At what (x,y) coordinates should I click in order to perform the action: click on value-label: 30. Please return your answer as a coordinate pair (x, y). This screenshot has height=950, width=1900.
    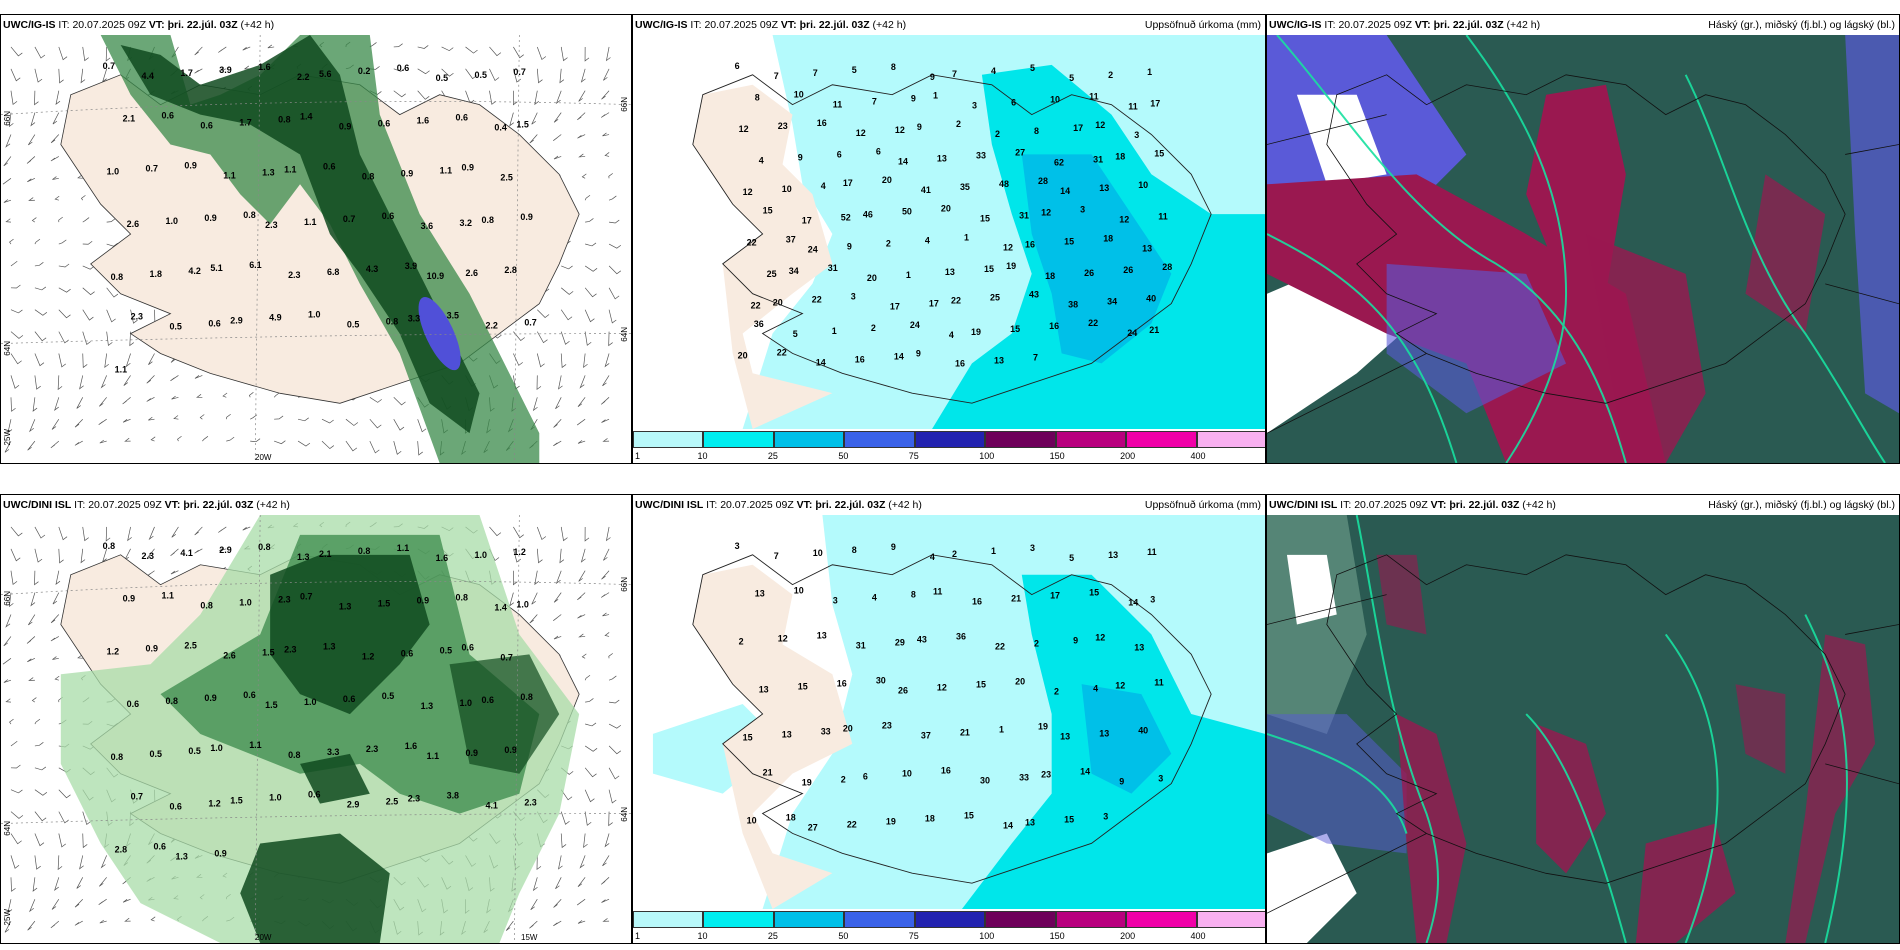
    Looking at the image, I should click on (985, 780).